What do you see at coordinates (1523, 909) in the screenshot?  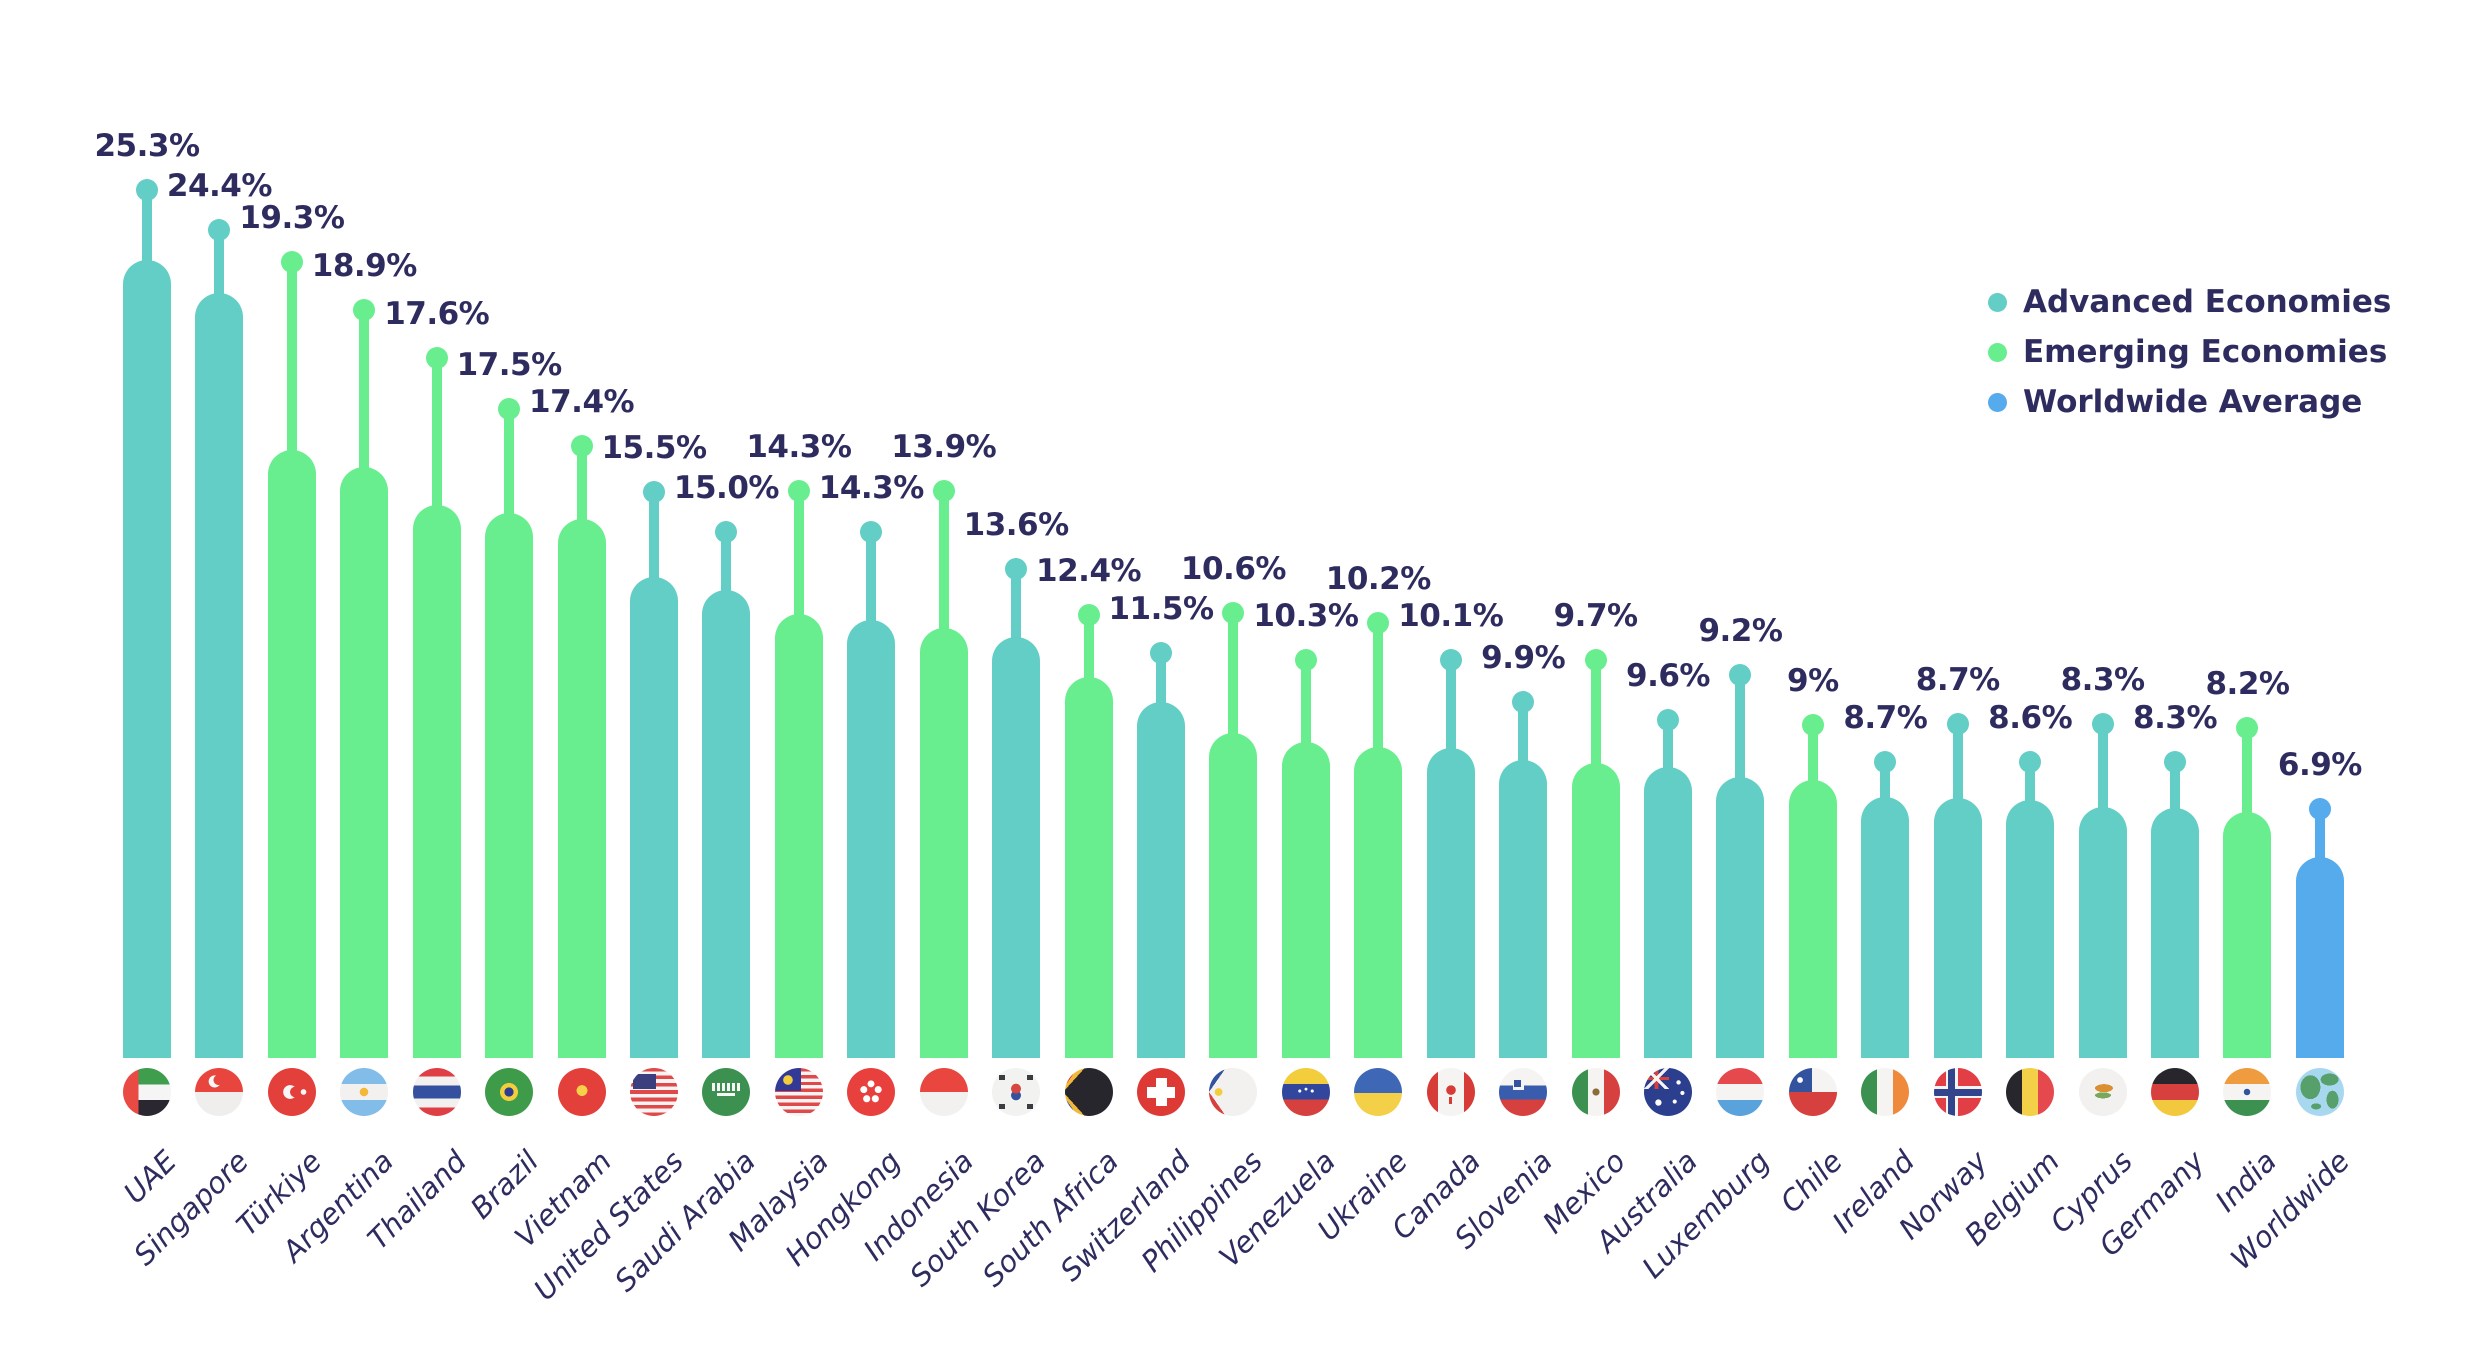 I see `bar-slovenia` at bounding box center [1523, 909].